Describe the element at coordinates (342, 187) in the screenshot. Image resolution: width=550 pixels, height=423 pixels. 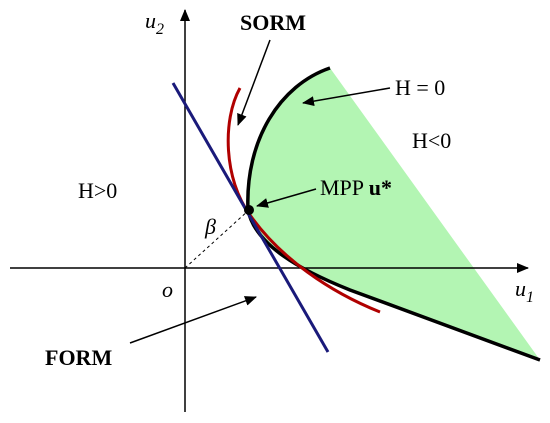
I see `mpp-text: MPP` at that location.